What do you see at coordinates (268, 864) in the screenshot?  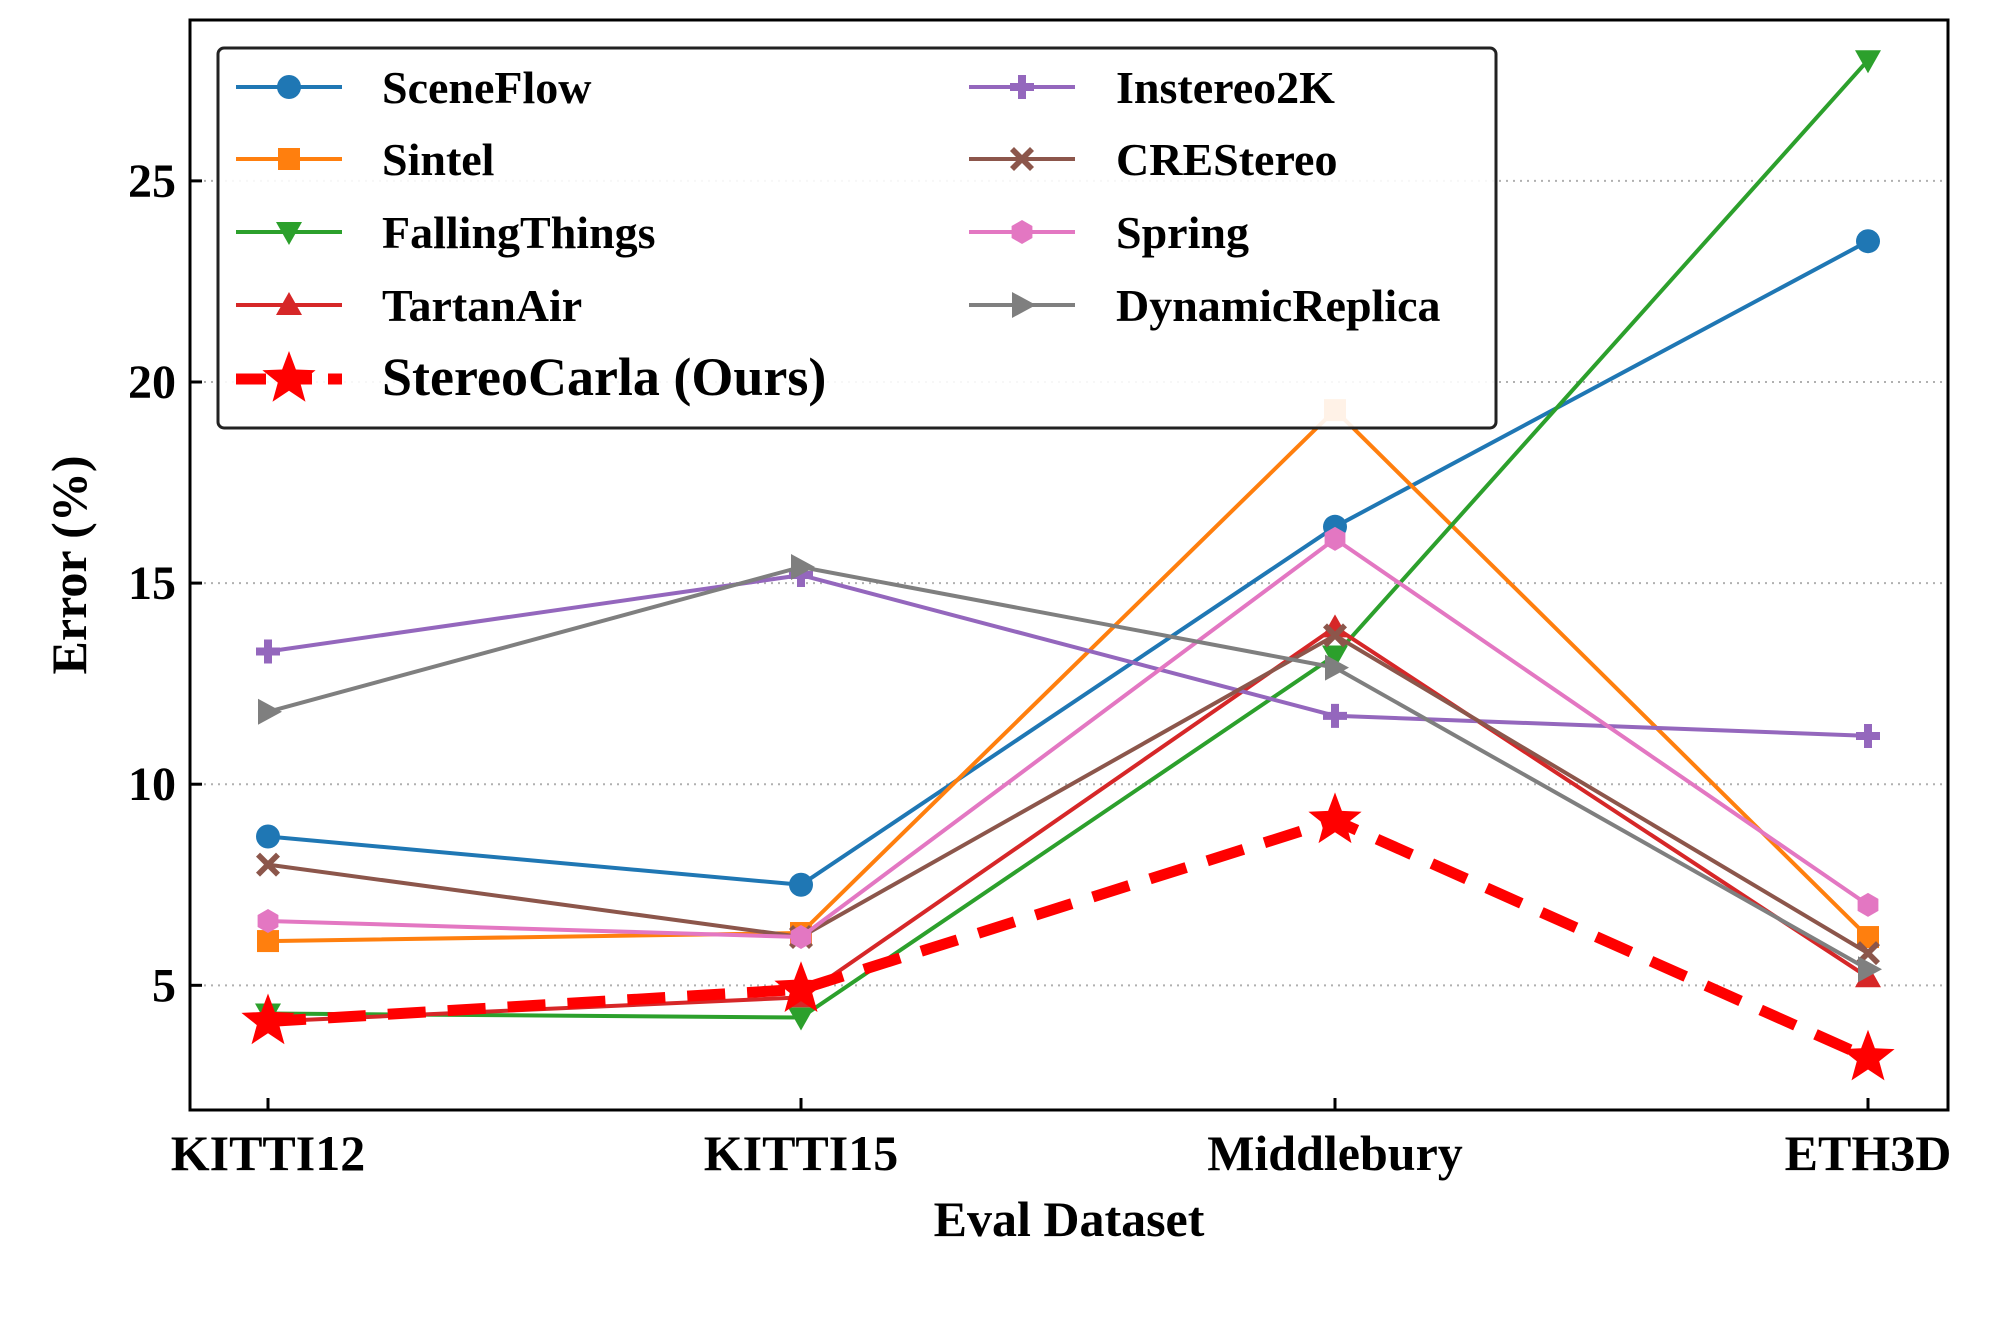 I see `data-point-crestereo-kitti12` at bounding box center [268, 864].